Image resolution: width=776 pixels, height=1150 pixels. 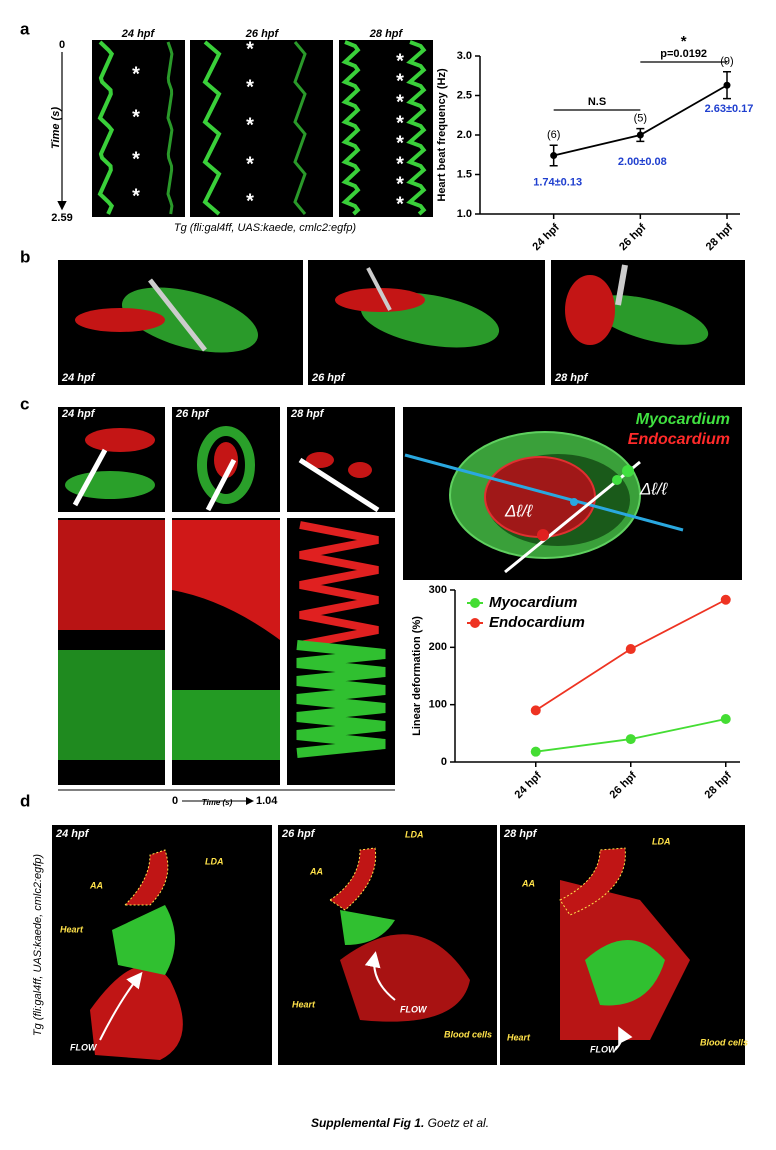 What do you see at coordinates (729, 109) in the screenshot?
I see `value-label: 2.63±0.17` at bounding box center [729, 109].